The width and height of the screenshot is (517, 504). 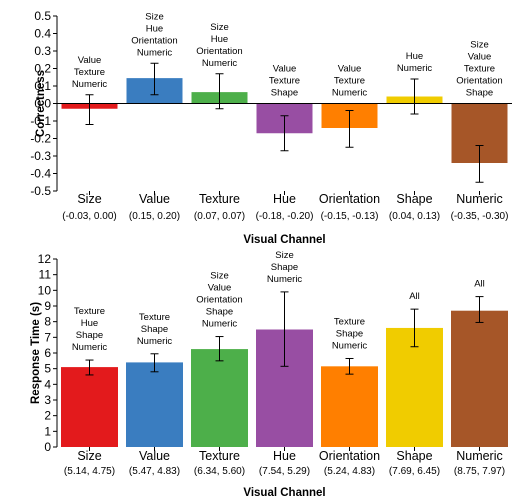 What do you see at coordinates (42, 86) in the screenshot?
I see `y-tick-label: 0.1` at bounding box center [42, 86].